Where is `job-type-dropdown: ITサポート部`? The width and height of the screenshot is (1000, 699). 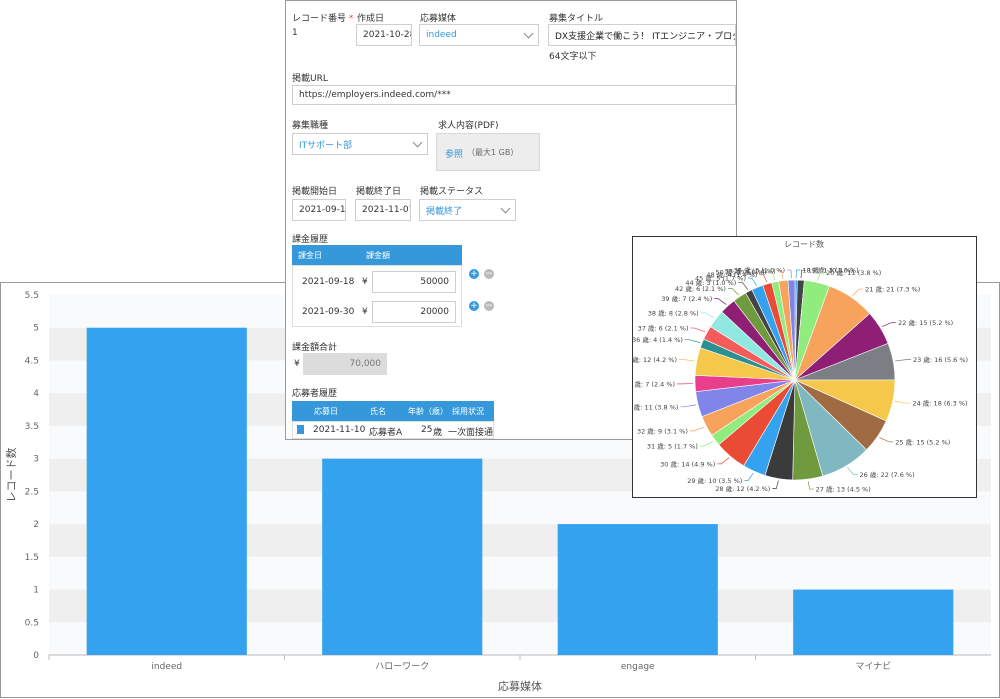 job-type-dropdown: ITサポート部 is located at coordinates (360, 144).